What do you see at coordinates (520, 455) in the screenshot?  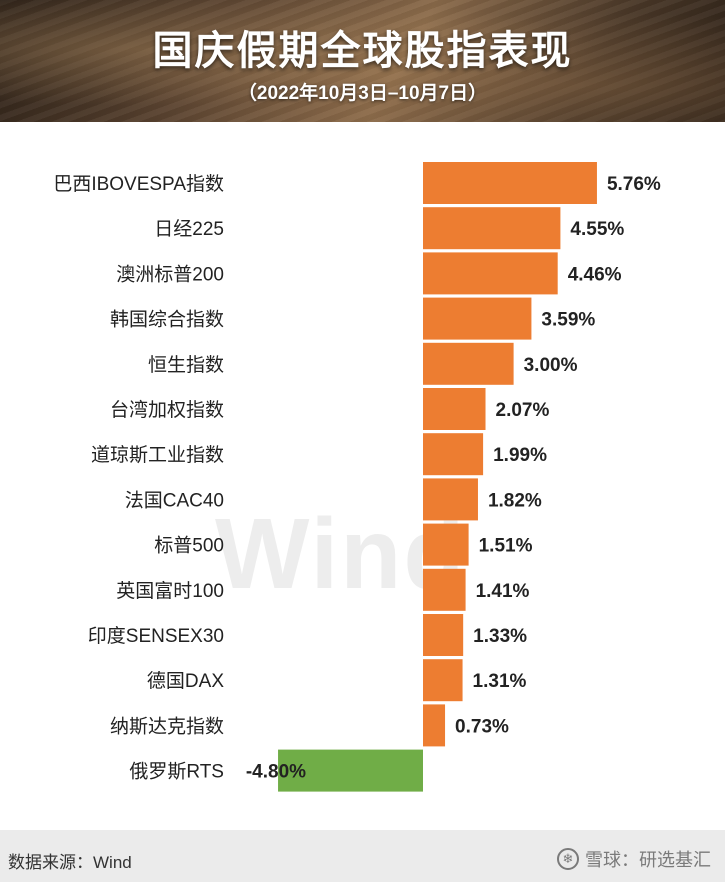 I see `value-label-6: 1.99%` at bounding box center [520, 455].